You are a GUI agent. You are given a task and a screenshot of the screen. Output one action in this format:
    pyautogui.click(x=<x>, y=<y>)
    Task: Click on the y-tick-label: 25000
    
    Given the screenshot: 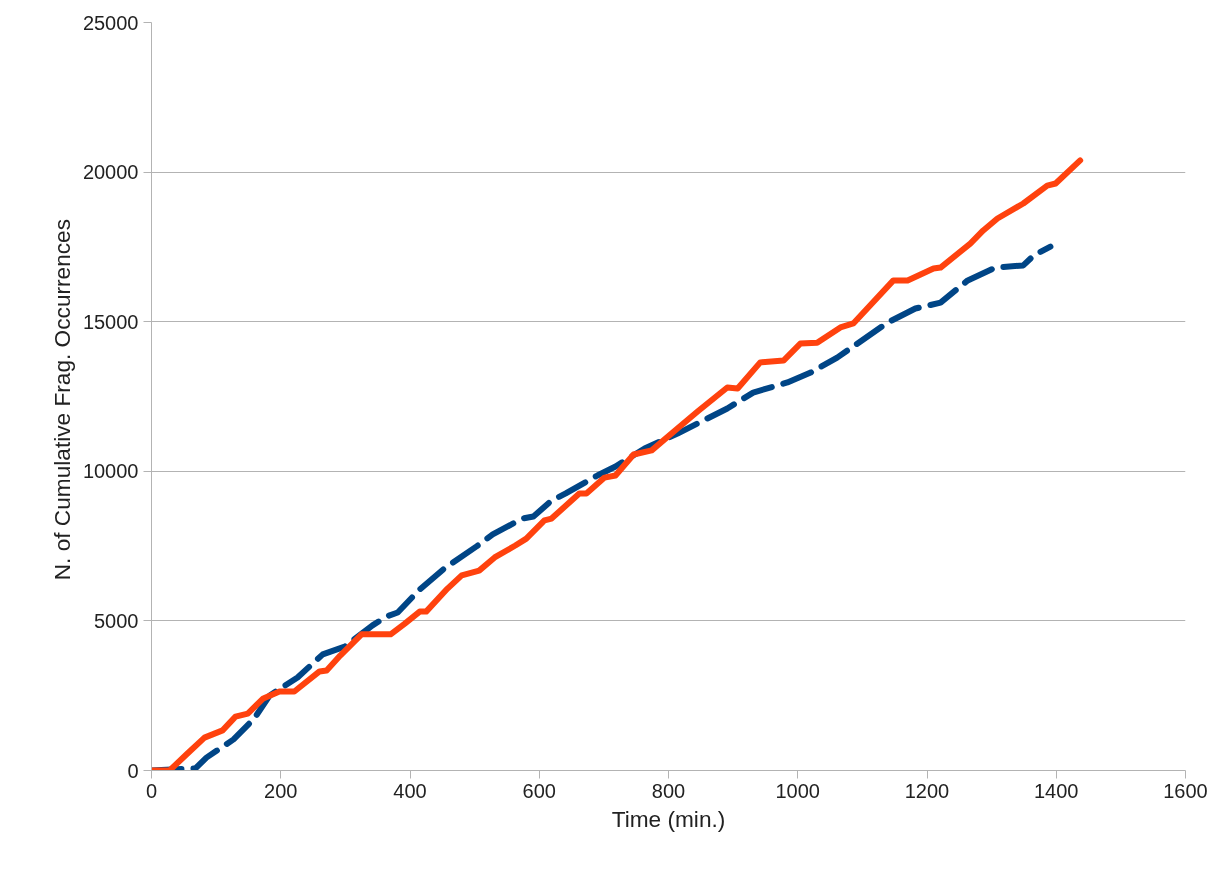 What is the action you would take?
    pyautogui.click(x=110, y=22)
    